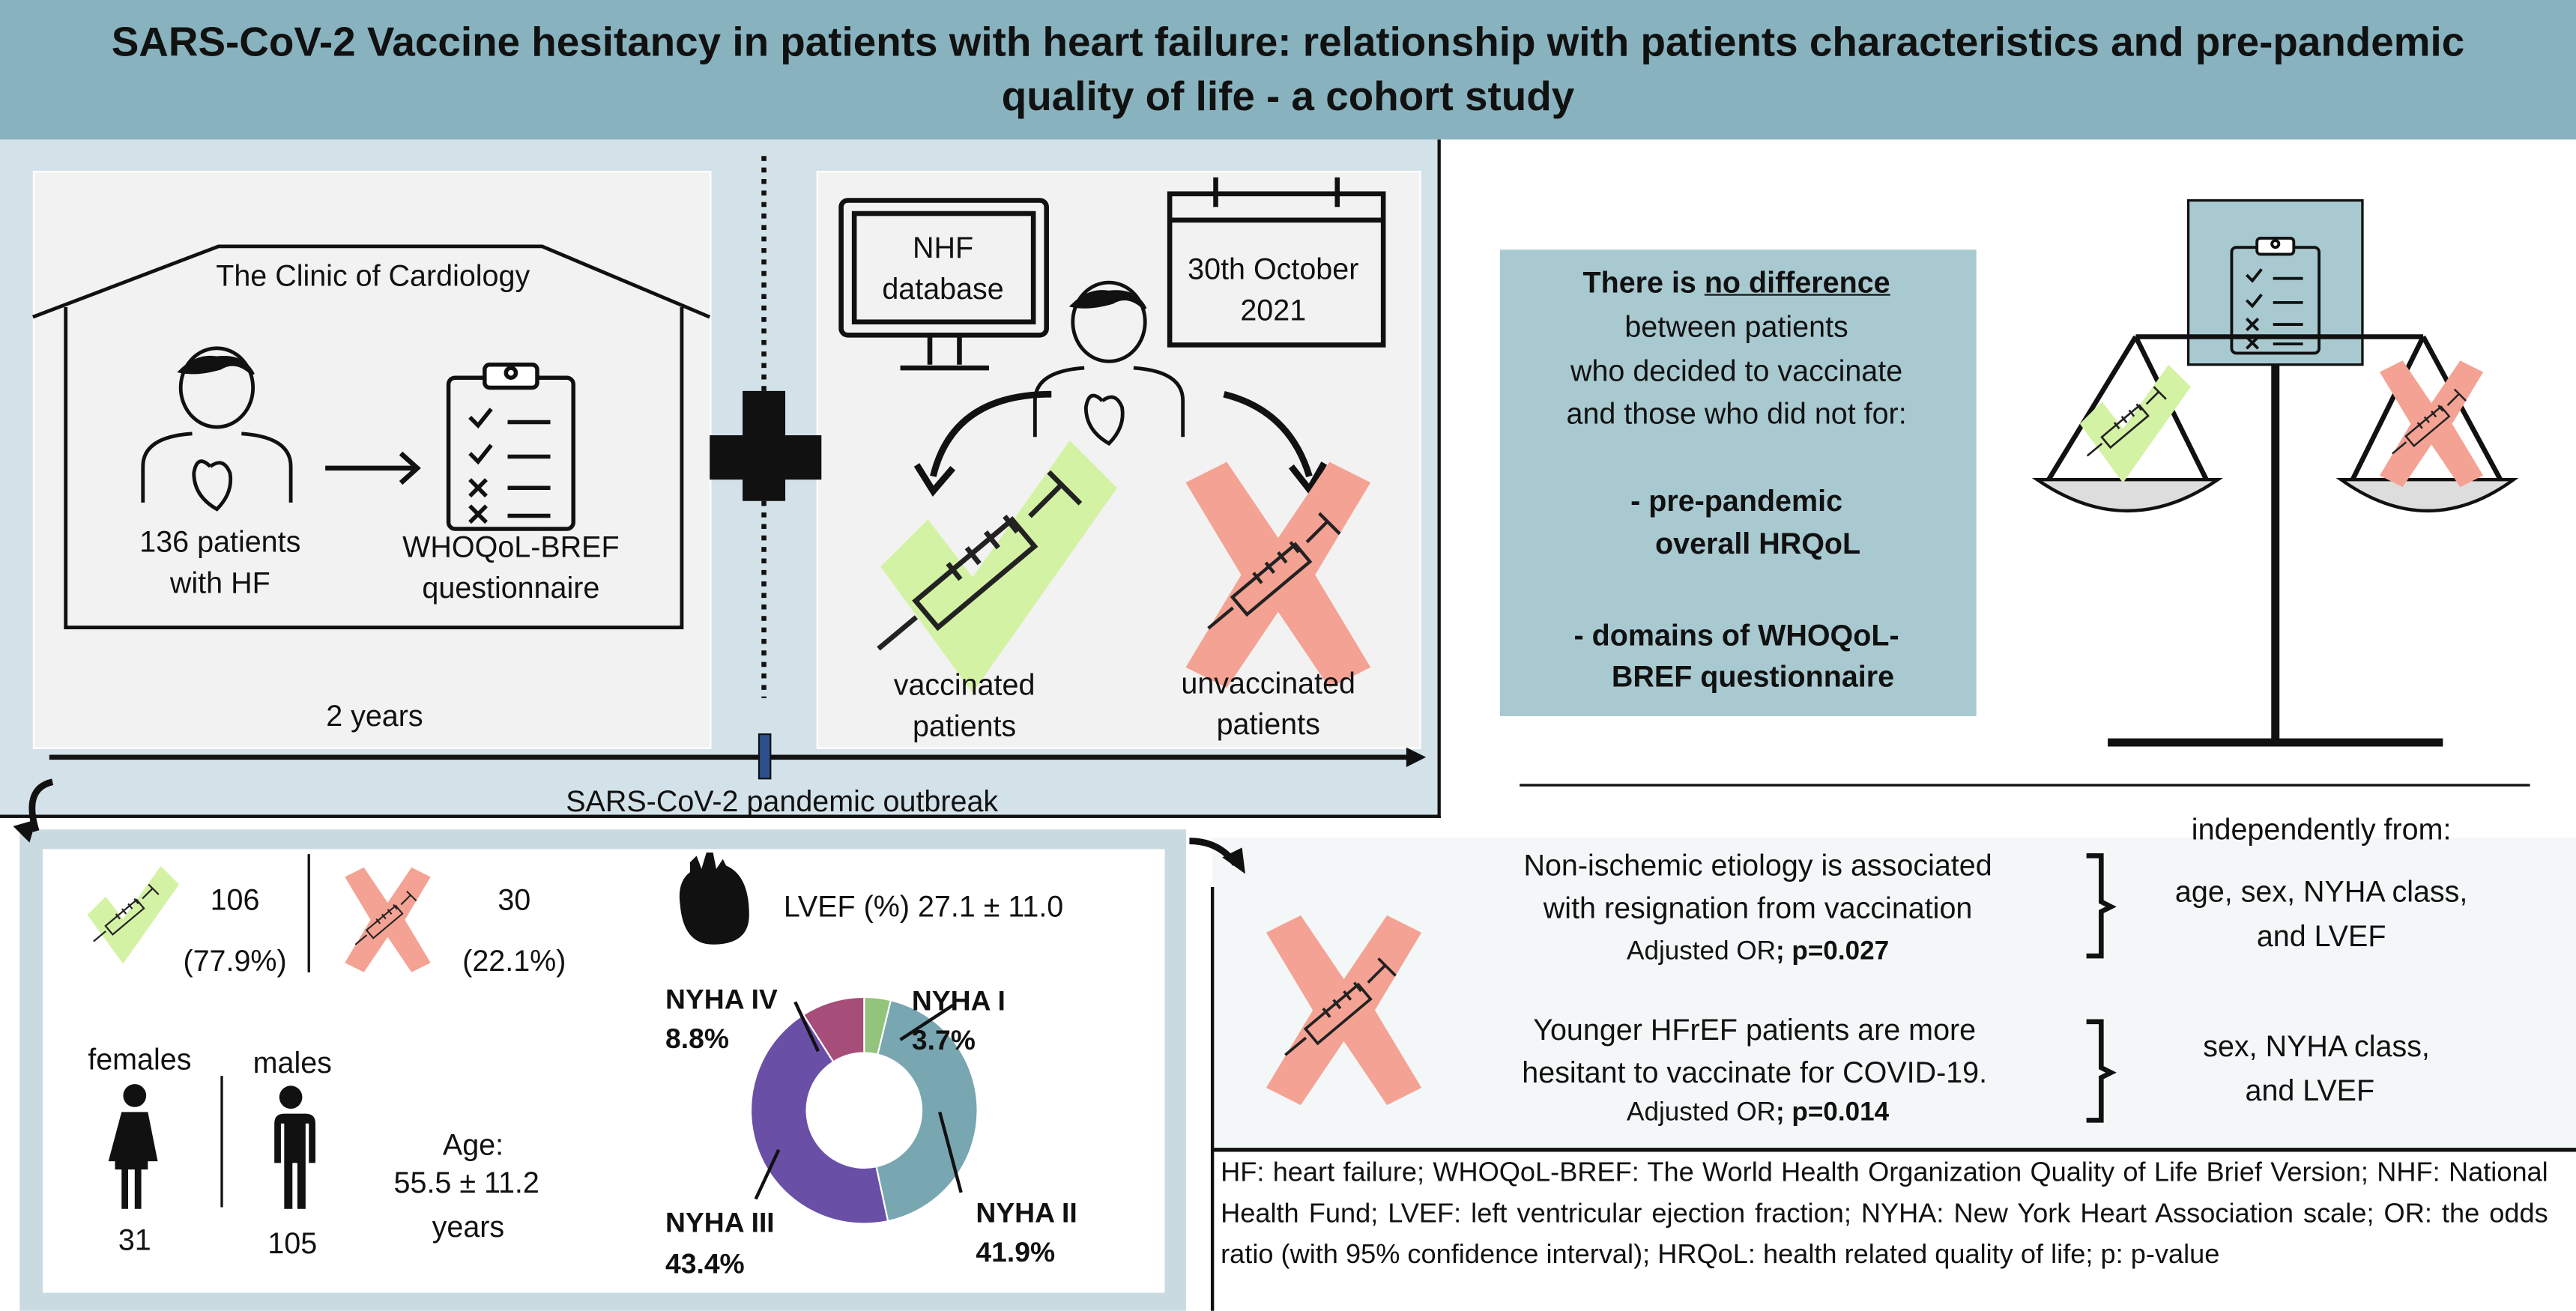 This screenshot has height=1311, width=2576. I want to click on label-nyha-ii: NYHA II, so click(1026, 1213).